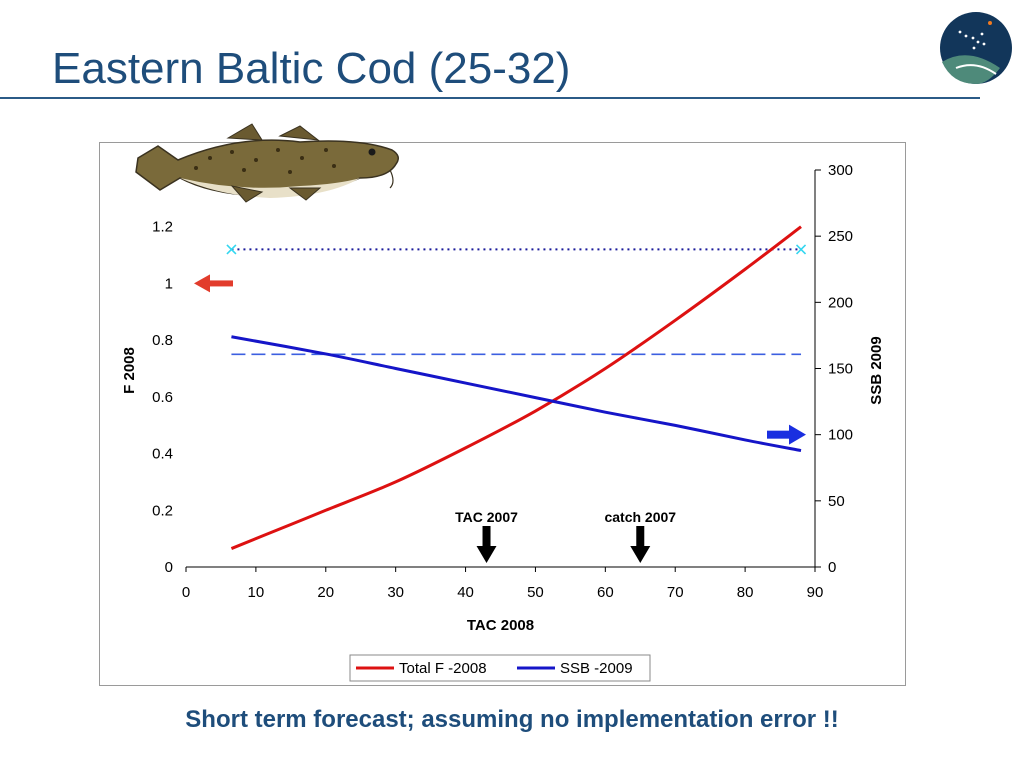  I want to click on star-constellation-logo-icon, so click(976, 48).